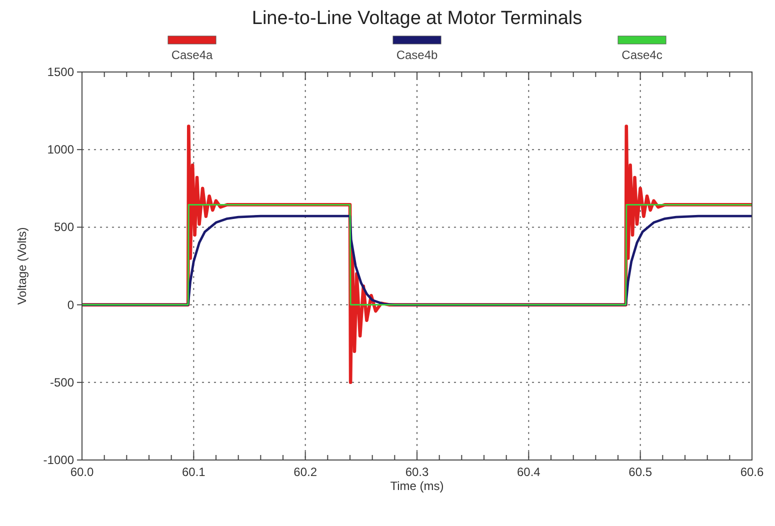 Image resolution: width=775 pixels, height=526 pixels. I want to click on y-tick-label: -500, so click(62, 382).